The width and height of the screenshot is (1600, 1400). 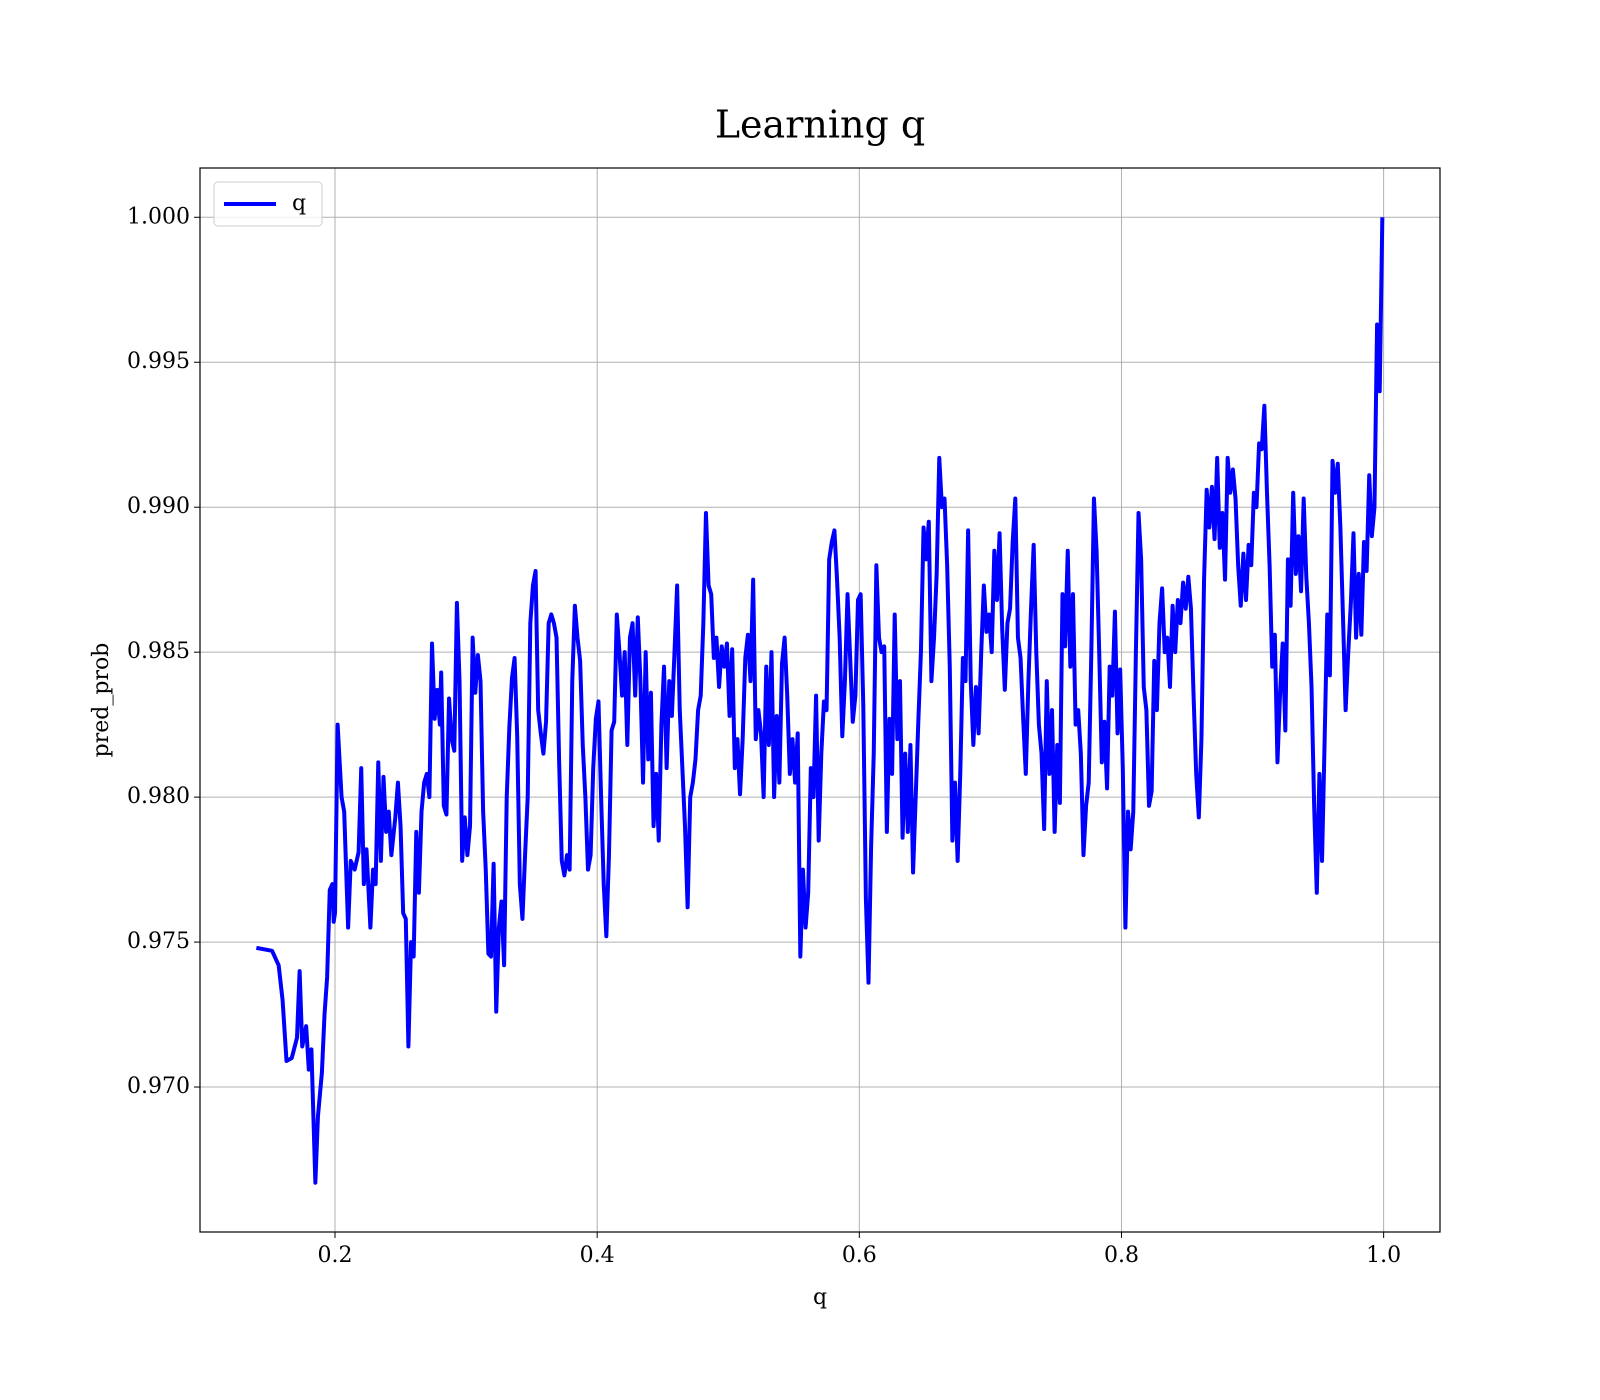 What do you see at coordinates (158, 941) in the screenshot?
I see `y-tick-label: 0.975` at bounding box center [158, 941].